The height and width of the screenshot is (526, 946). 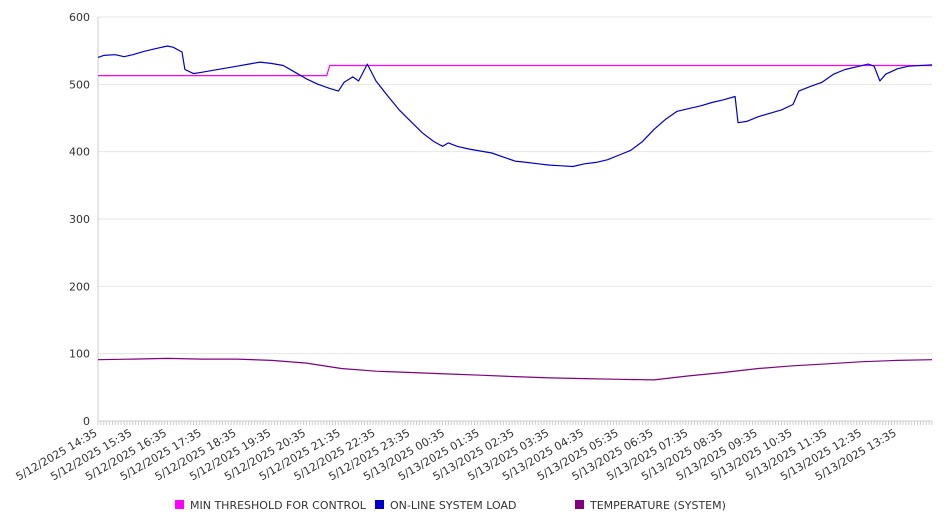 I want to click on y-tick-label: 600, so click(x=79, y=17).